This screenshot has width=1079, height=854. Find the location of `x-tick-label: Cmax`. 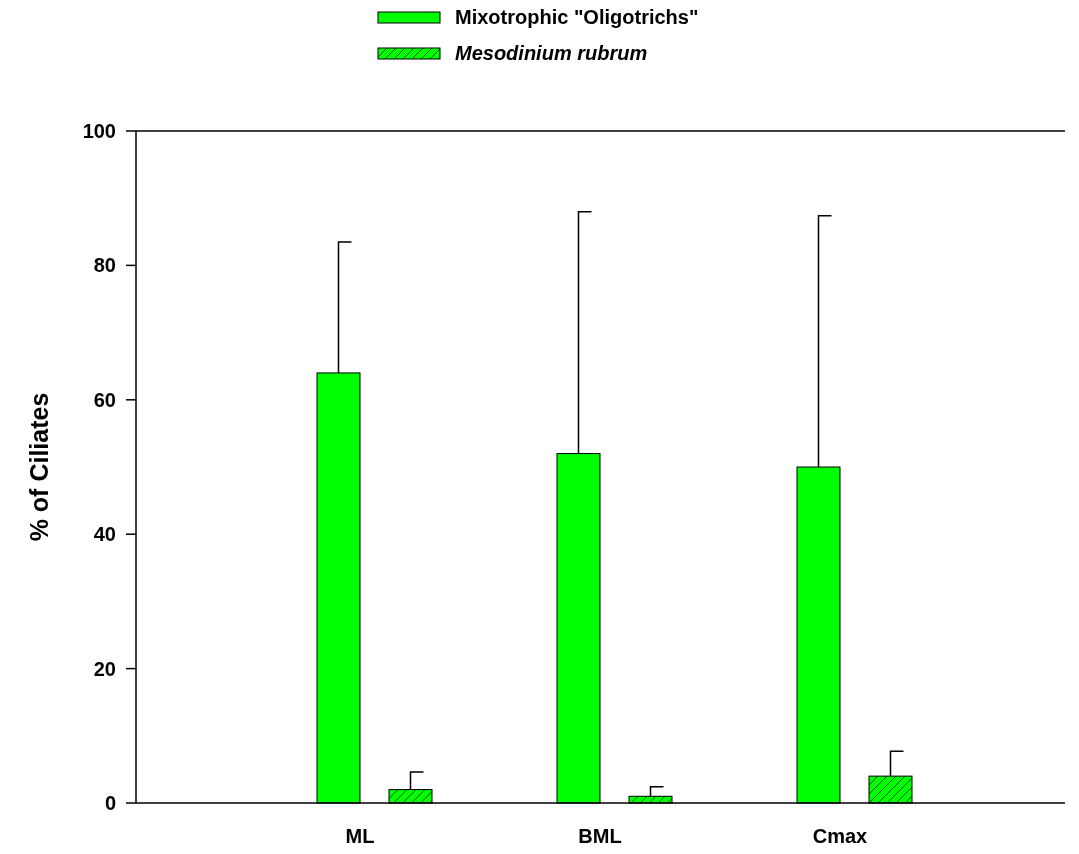

x-tick-label: Cmax is located at coordinates (840, 836).